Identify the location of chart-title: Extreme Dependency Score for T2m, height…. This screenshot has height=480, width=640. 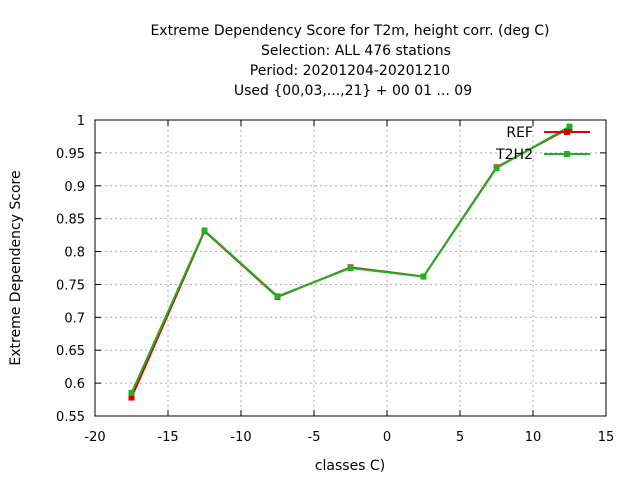
(349, 61).